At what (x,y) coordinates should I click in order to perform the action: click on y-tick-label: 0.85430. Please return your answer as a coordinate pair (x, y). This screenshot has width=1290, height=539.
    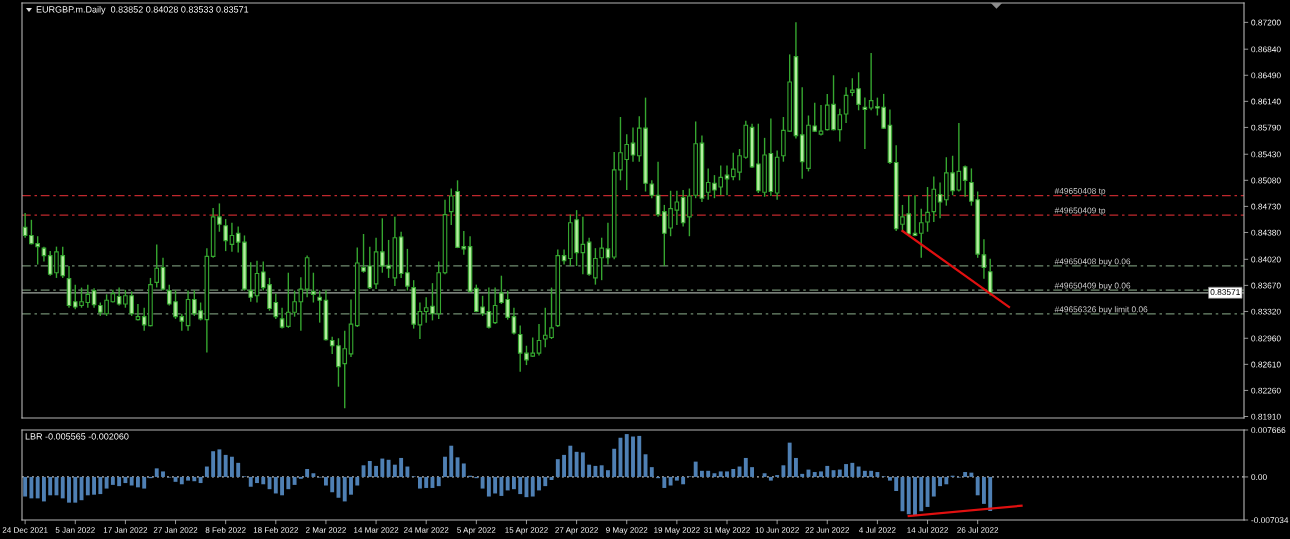
    Looking at the image, I should click on (1266, 154).